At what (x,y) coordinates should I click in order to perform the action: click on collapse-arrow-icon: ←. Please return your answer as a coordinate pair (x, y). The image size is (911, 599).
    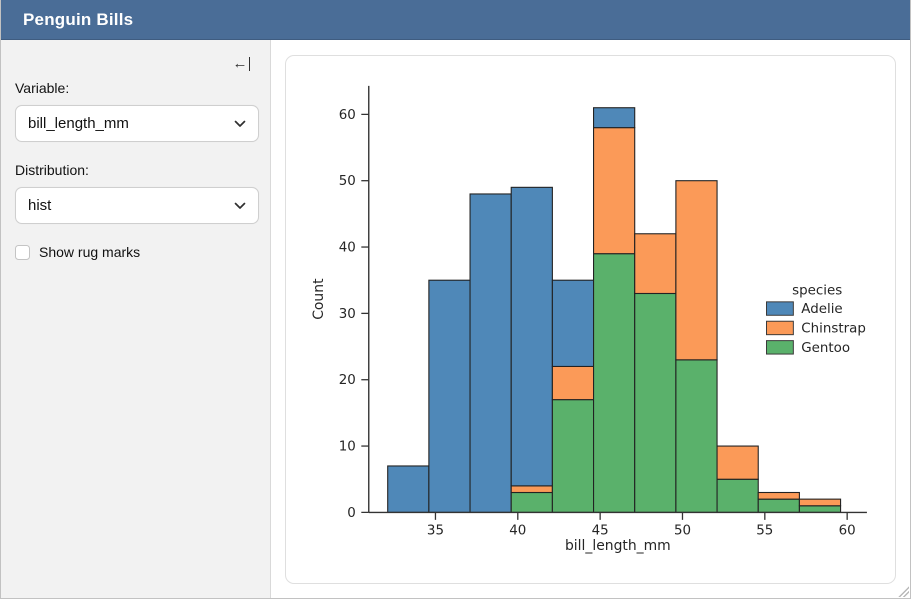
    Looking at the image, I should click on (240, 63).